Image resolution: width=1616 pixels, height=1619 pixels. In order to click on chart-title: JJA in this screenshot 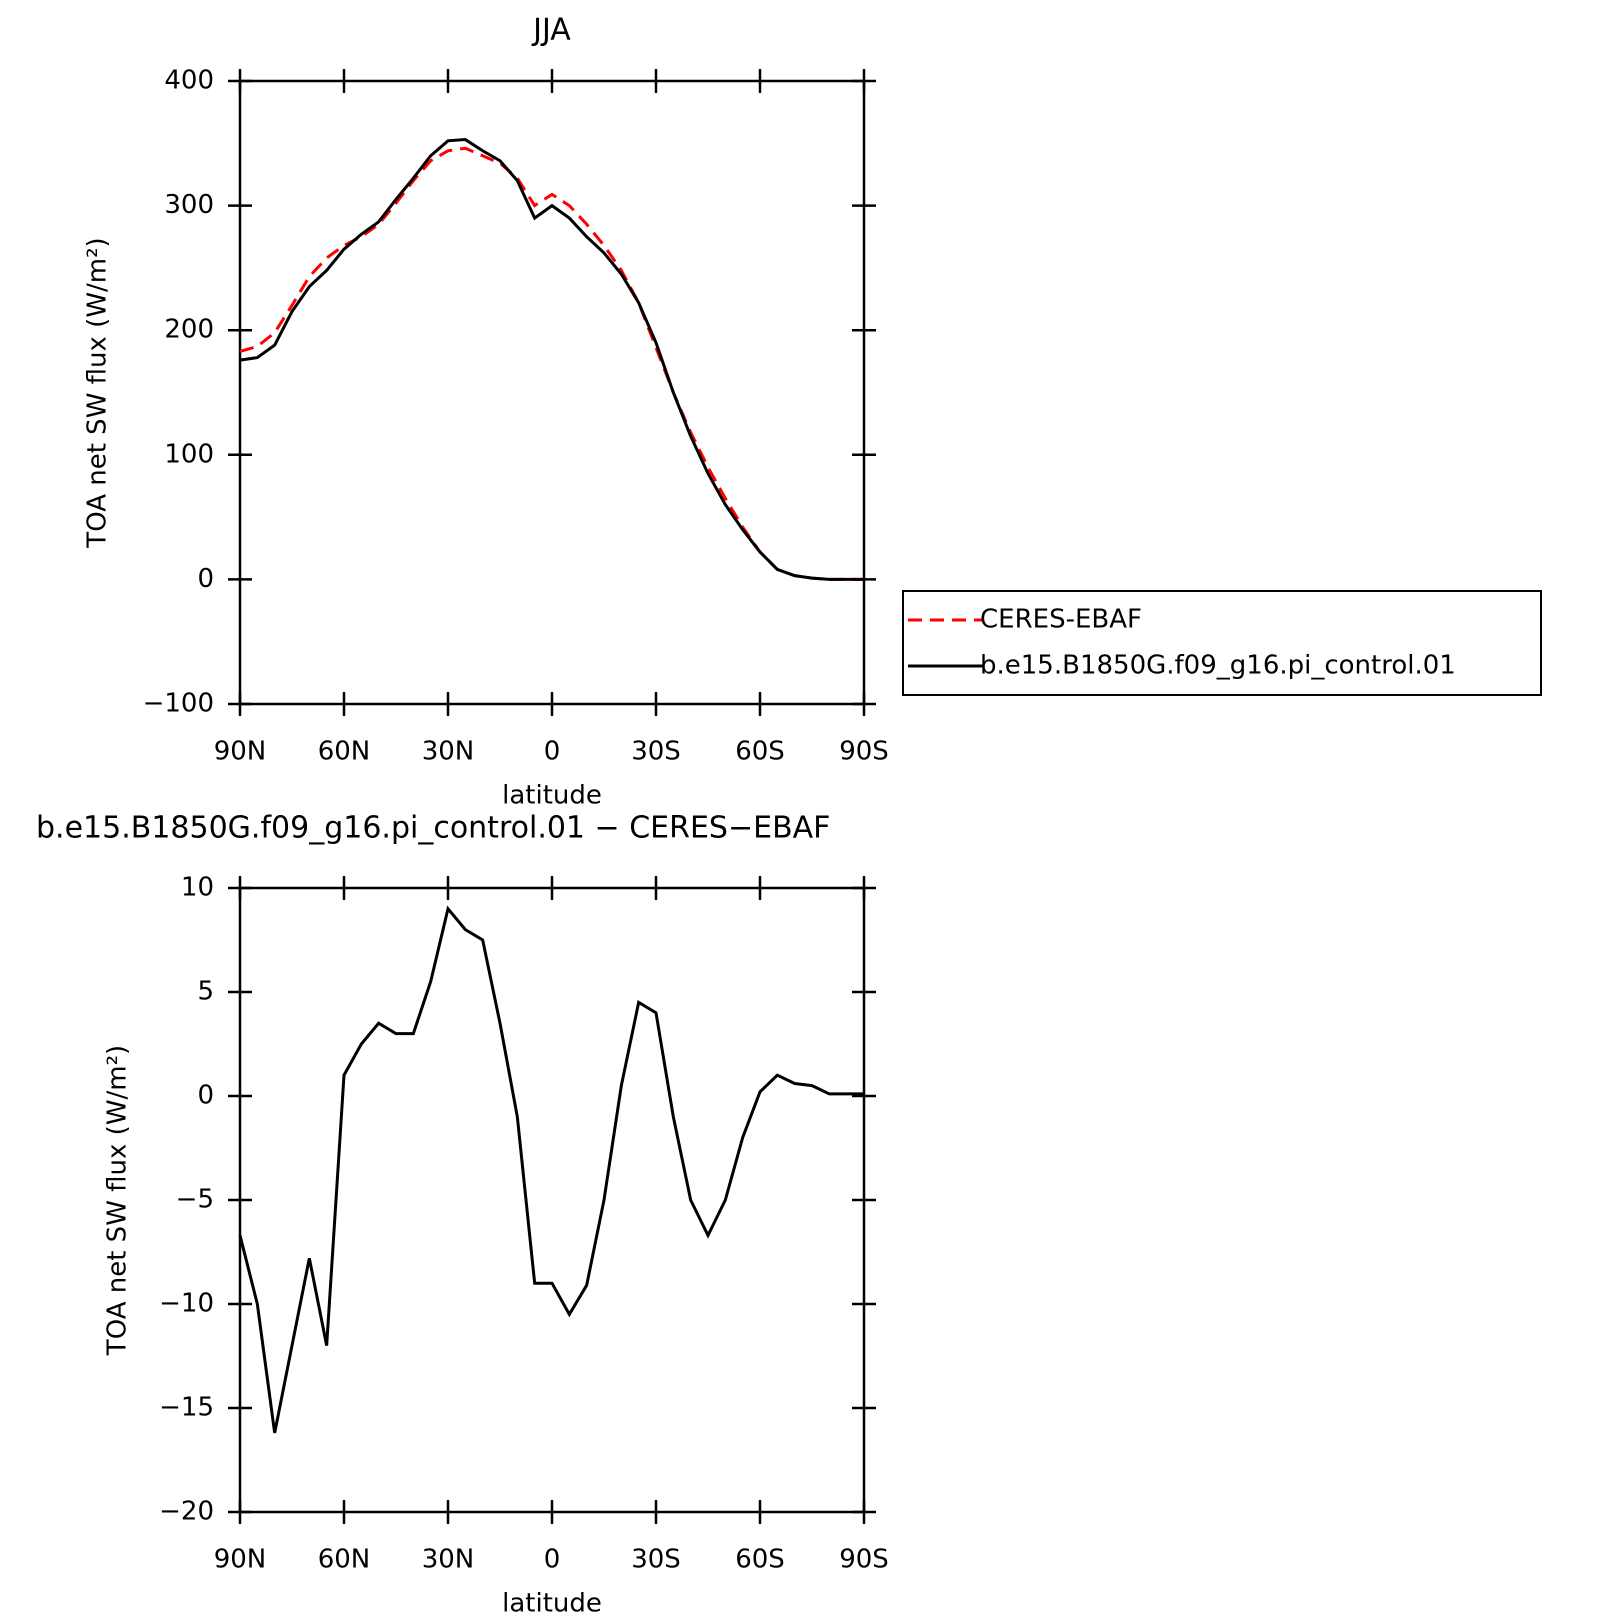, I will do `click(551, 30)`.